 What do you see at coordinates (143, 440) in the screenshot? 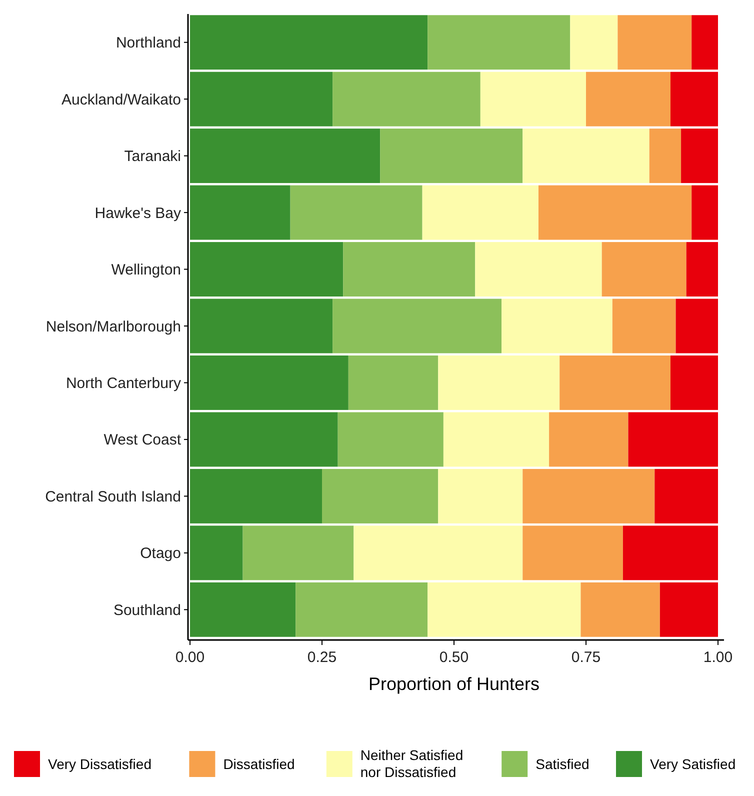
I see `y-tick-label: West Coast` at bounding box center [143, 440].